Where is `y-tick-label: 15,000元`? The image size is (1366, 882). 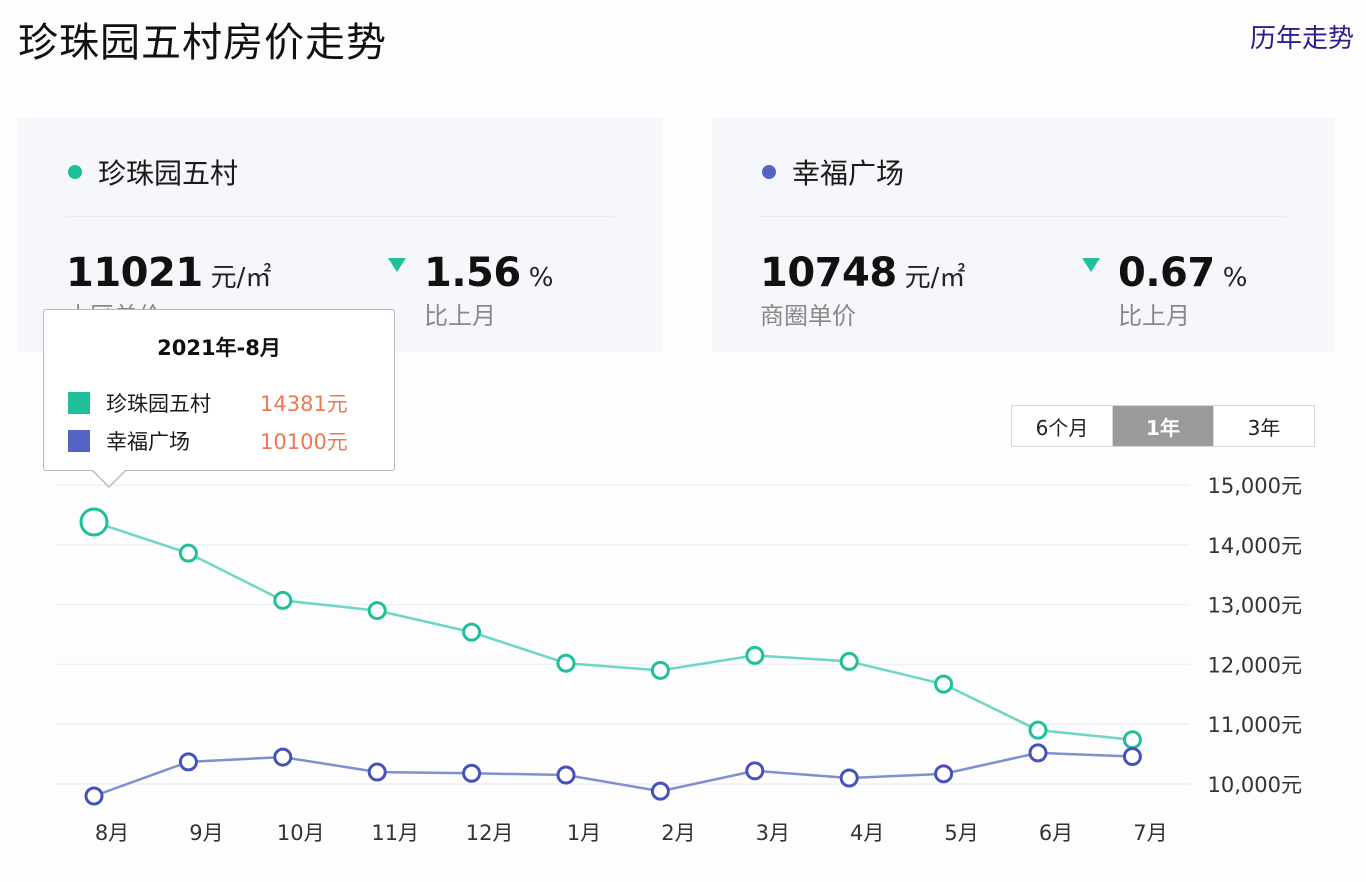 y-tick-label: 15,000元 is located at coordinates (1255, 486).